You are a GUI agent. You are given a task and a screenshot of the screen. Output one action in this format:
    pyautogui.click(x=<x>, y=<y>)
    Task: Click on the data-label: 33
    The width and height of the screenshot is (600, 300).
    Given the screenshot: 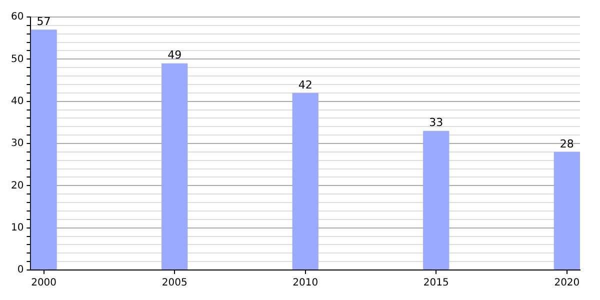 What is the action you would take?
    pyautogui.click(x=436, y=123)
    